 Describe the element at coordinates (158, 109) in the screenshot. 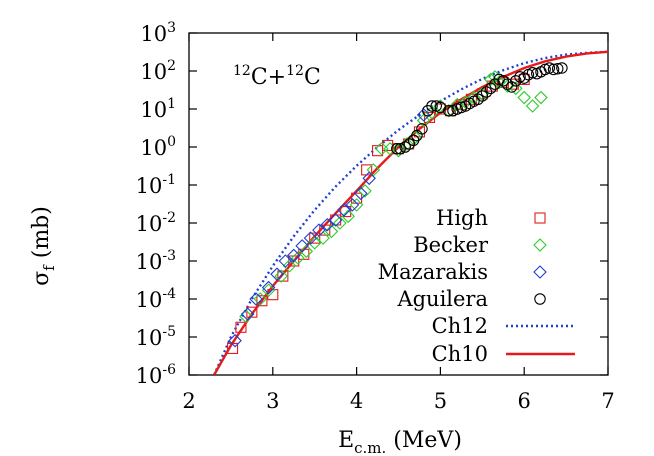

I see `y-tick-label: 10¹` at that location.